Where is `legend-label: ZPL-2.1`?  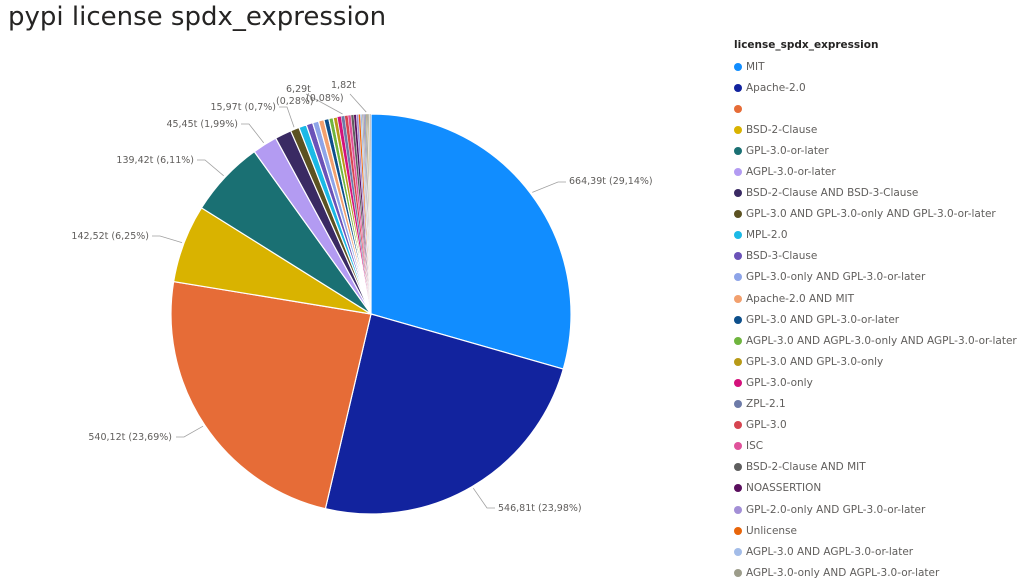
legend-label: ZPL-2.1 is located at coordinates (766, 404).